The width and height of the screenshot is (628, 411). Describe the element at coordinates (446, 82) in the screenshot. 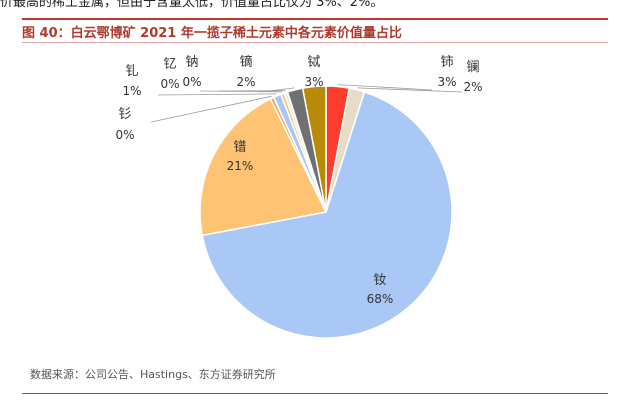

I see `slice-value-8: 3%` at that location.